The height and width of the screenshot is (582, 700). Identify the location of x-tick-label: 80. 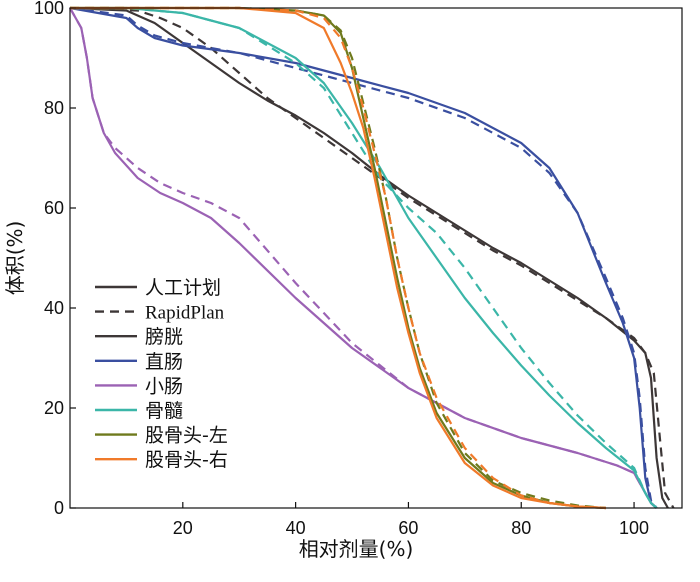
(521, 528).